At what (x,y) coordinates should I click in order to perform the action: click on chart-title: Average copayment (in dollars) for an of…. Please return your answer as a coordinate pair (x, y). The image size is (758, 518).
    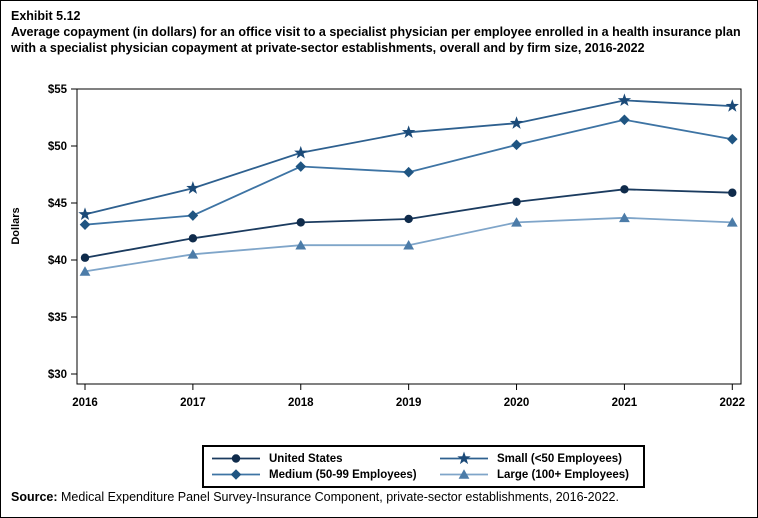
    Looking at the image, I should click on (376, 40).